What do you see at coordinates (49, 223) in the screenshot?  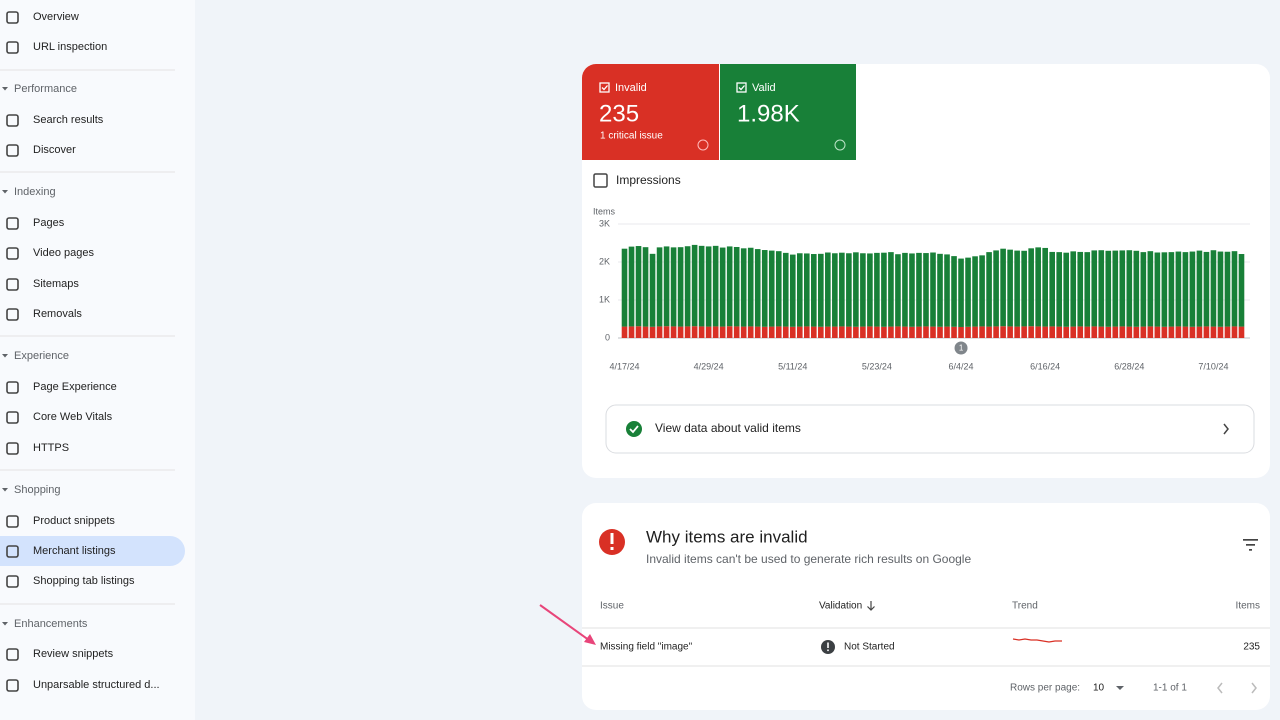 I see `nav-item: Pages` at bounding box center [49, 223].